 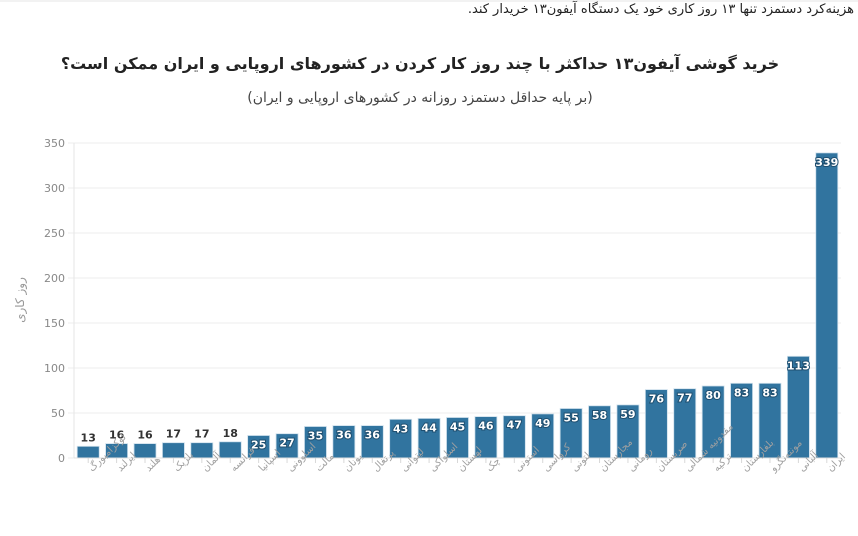 I want to click on y-tick-label: 250, so click(x=54, y=233).